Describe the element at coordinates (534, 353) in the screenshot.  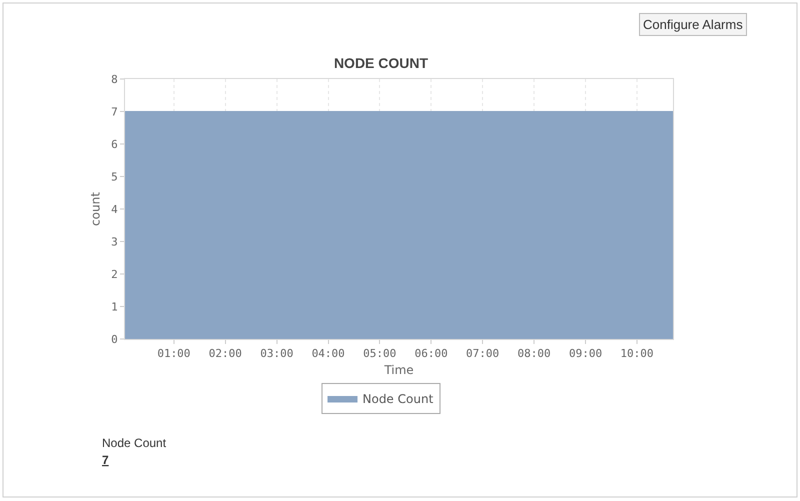
I see `x-tick-label: 08:00` at that location.